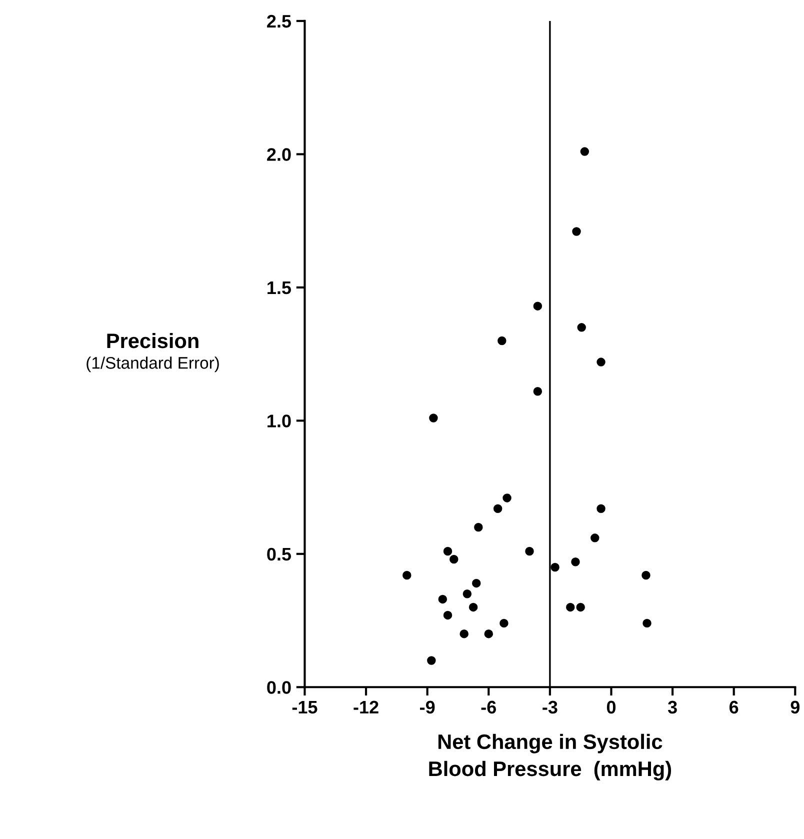 The image size is (804, 839). I want to click on y-tick-label: 2.5, so click(279, 21).